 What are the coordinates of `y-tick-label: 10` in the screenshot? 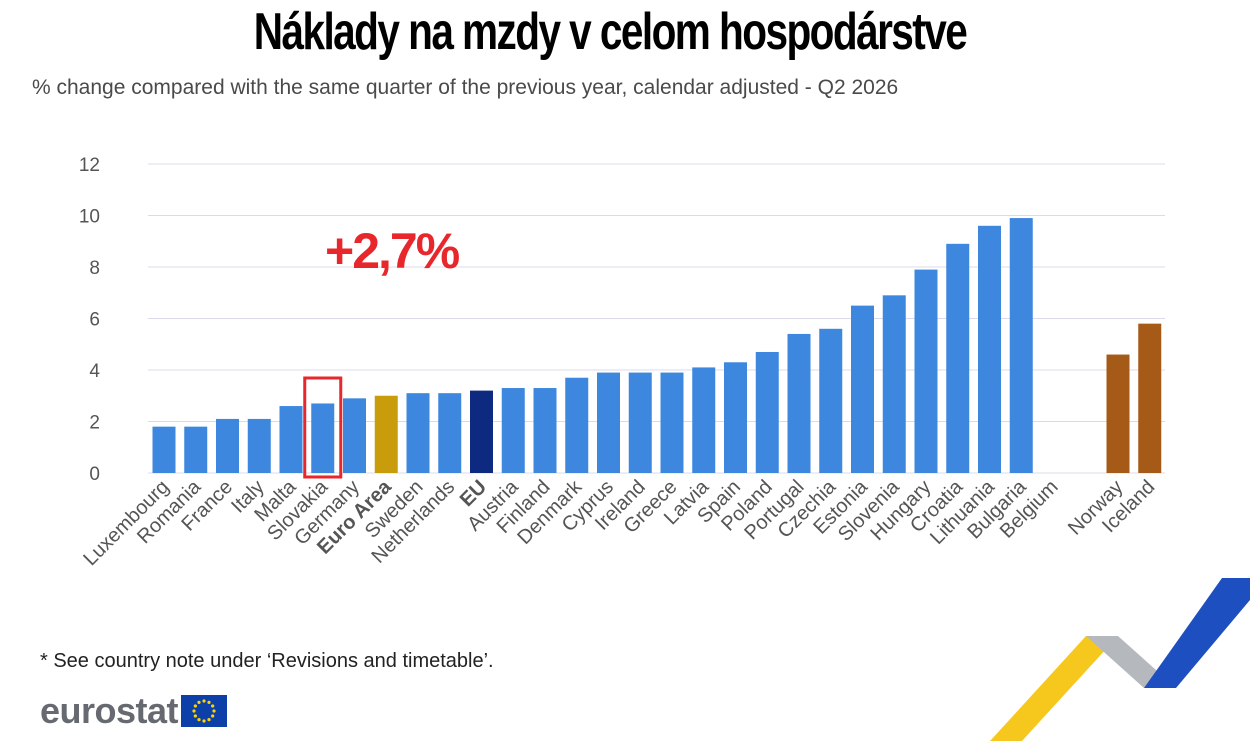 It's located at (89, 217).